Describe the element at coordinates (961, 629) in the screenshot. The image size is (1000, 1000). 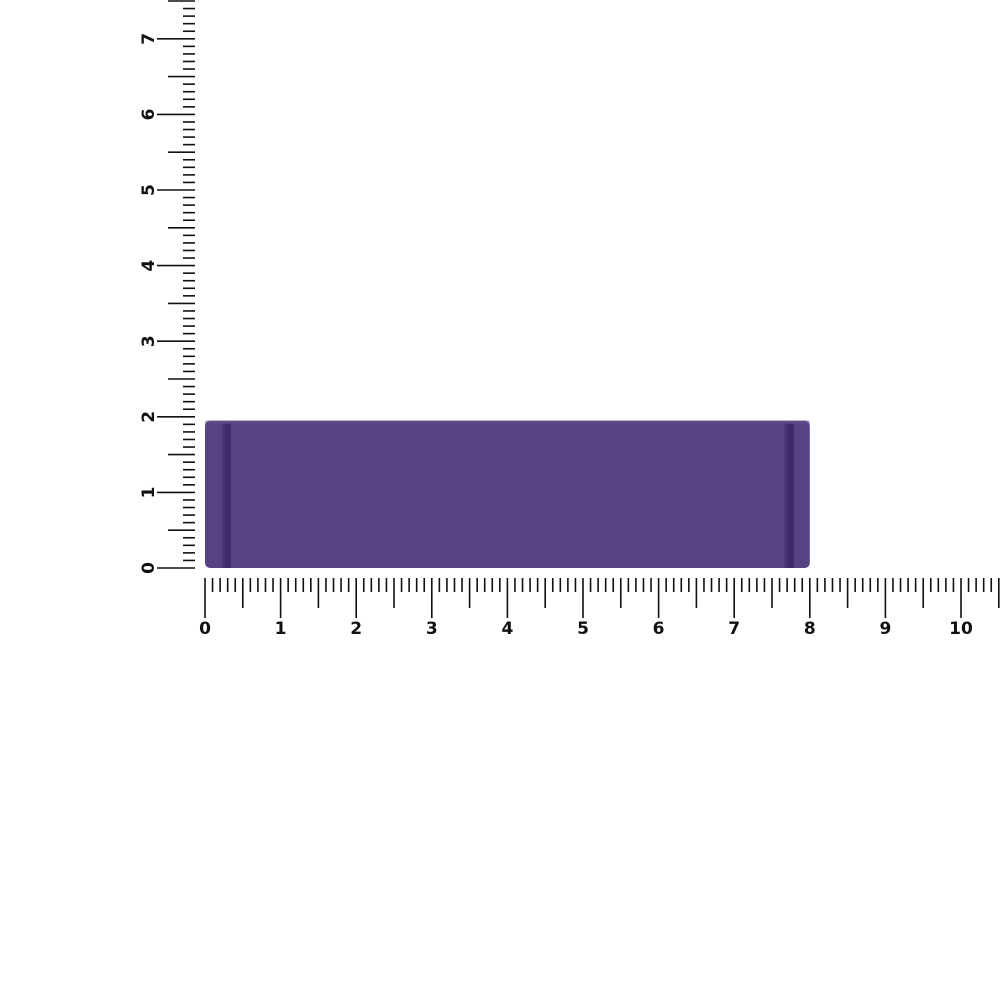
I see `ruler-label: 10` at that location.